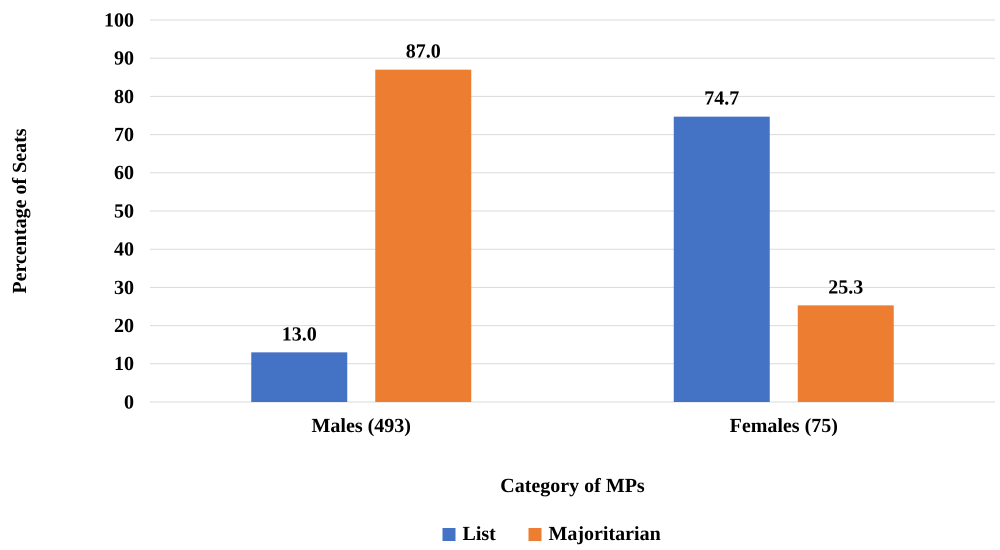 The image size is (1000, 550). Describe the element at coordinates (129, 402) in the screenshot. I see `y-tick-label: 0` at that location.